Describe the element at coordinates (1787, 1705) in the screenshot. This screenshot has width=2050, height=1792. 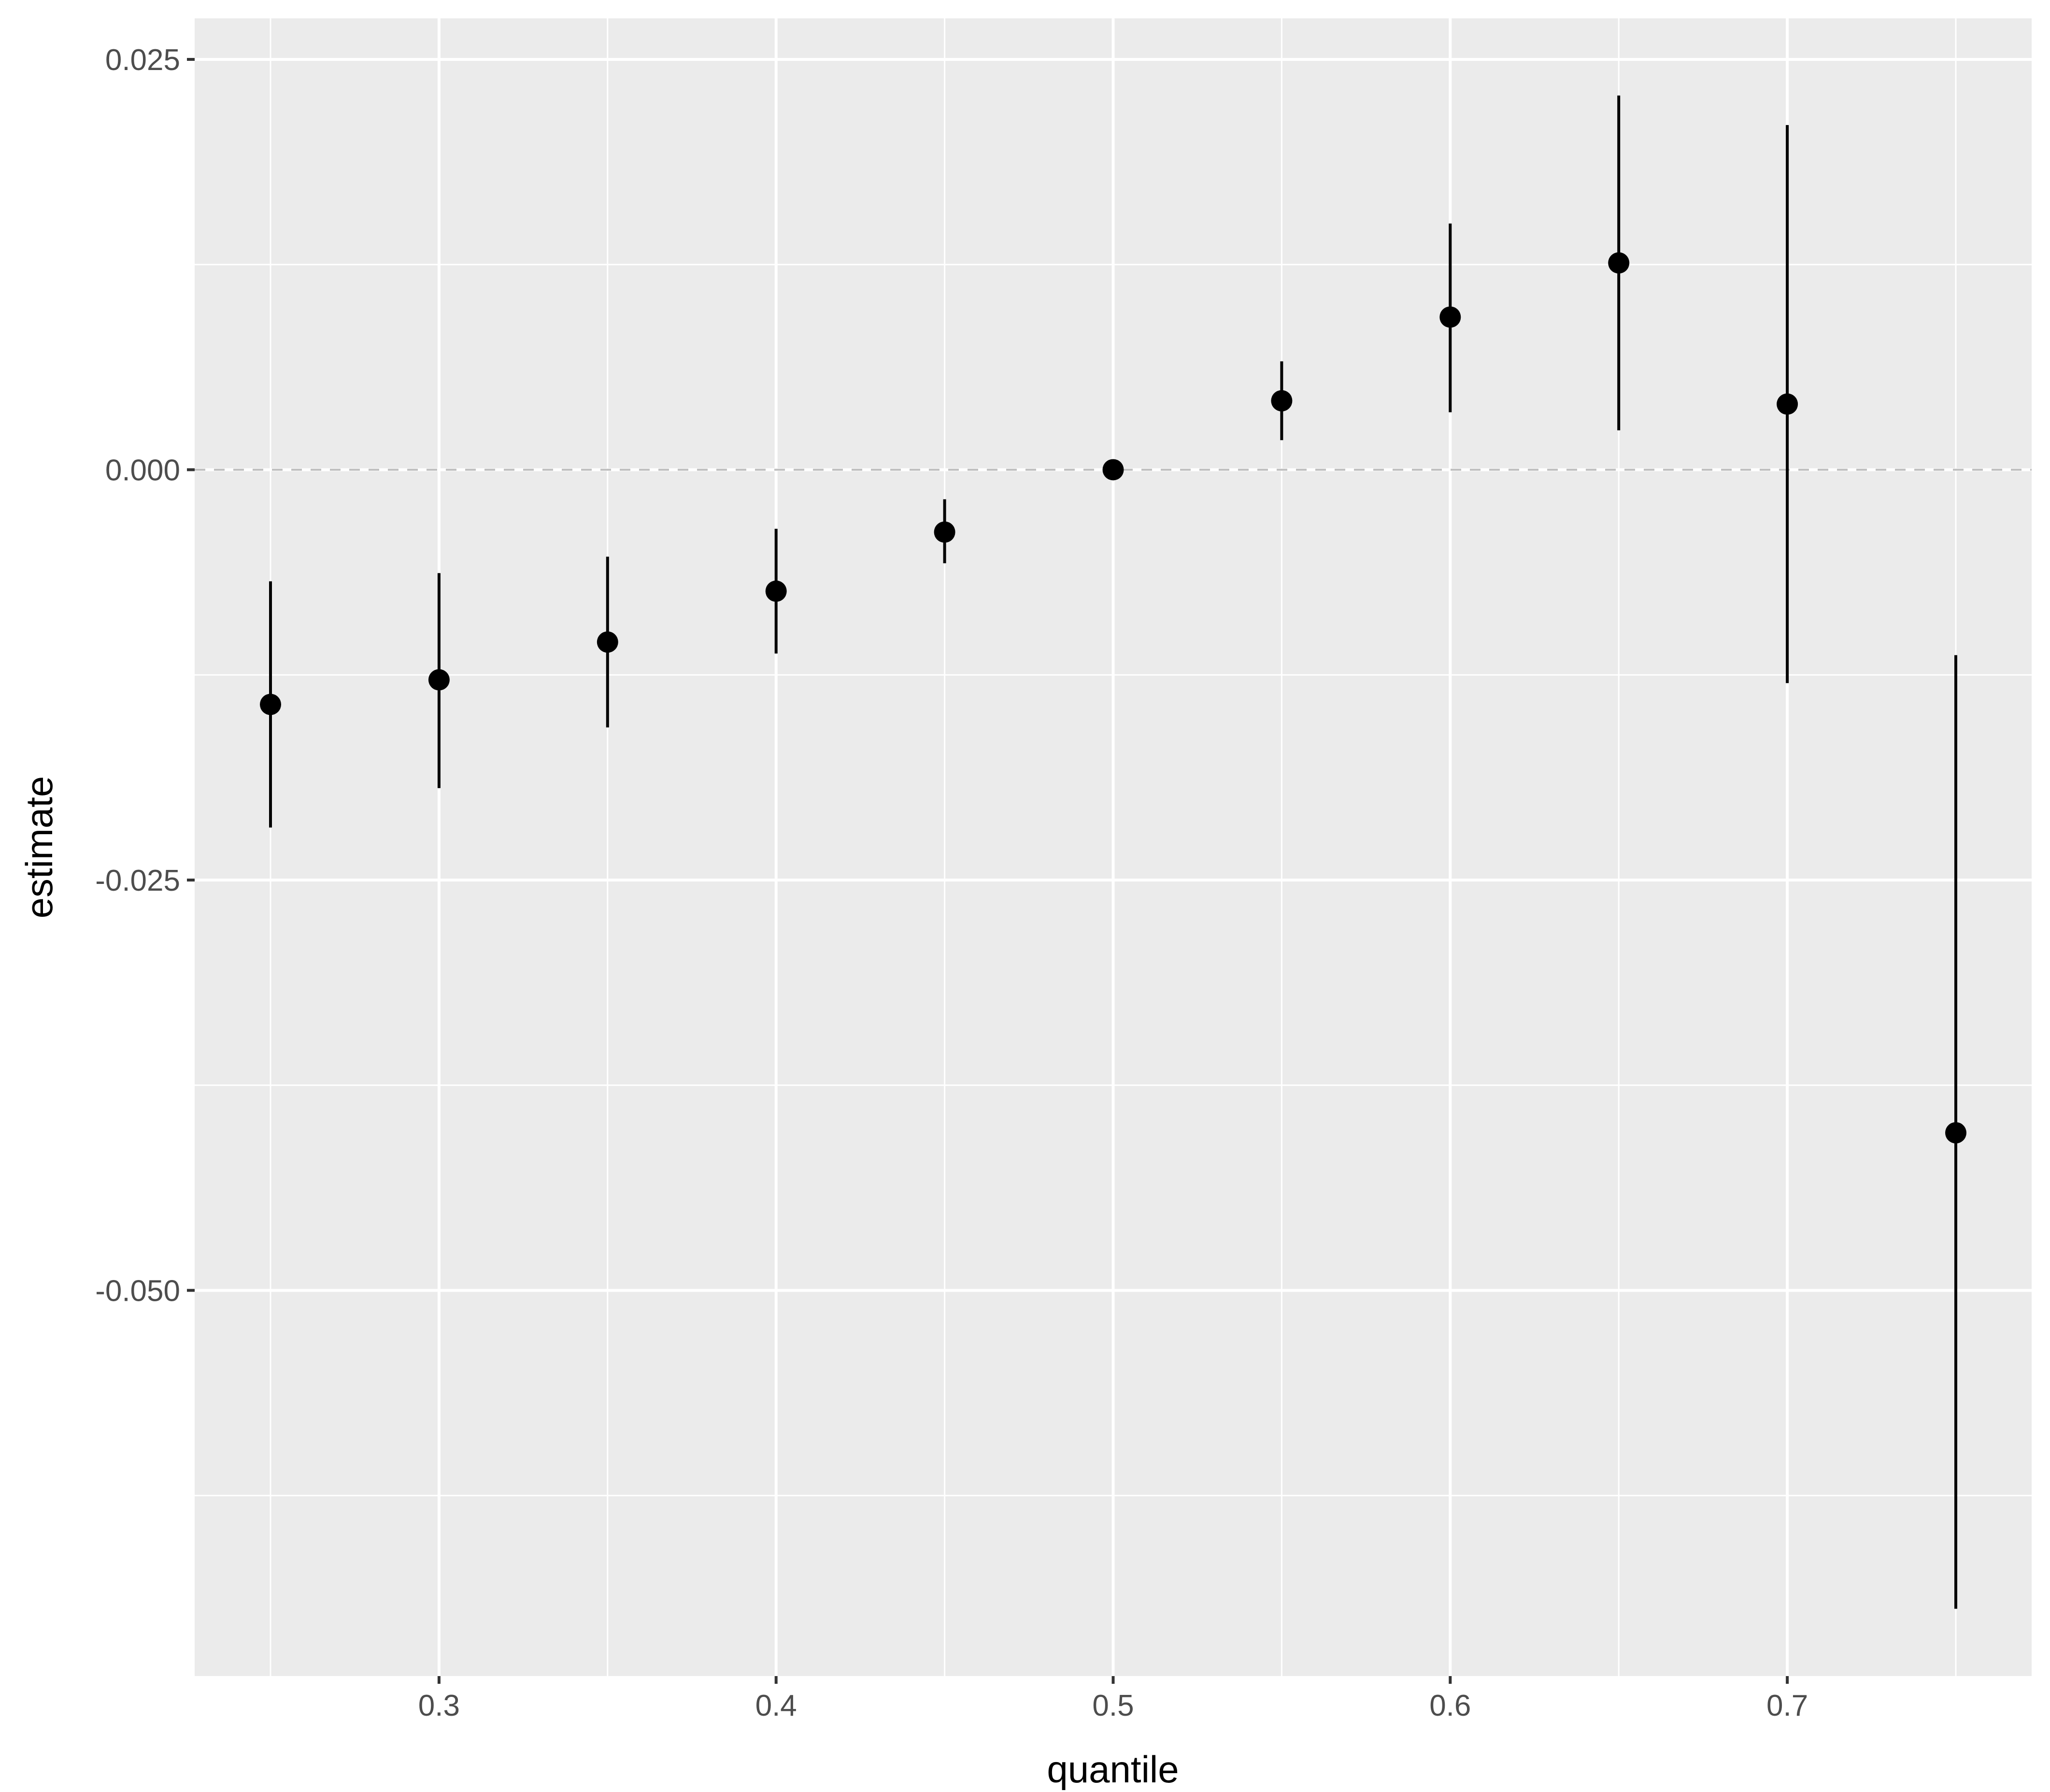
I see `x-tick-label: 0.7` at that location.